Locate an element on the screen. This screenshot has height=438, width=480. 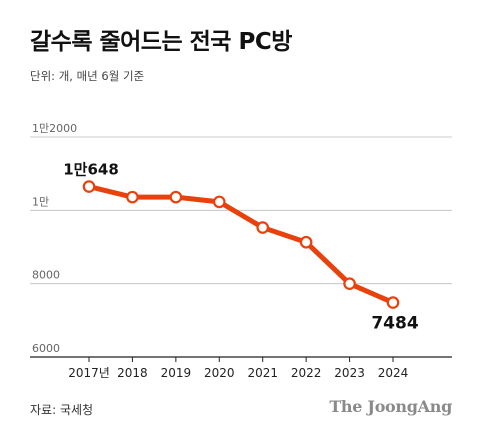
x-tick-label: 2020 is located at coordinates (219, 373).